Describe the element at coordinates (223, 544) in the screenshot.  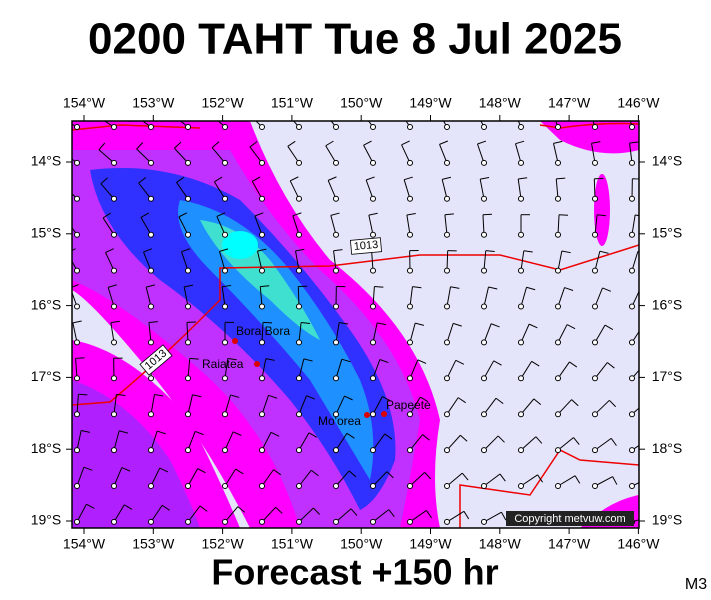
I see `lon-label: 152°W` at that location.